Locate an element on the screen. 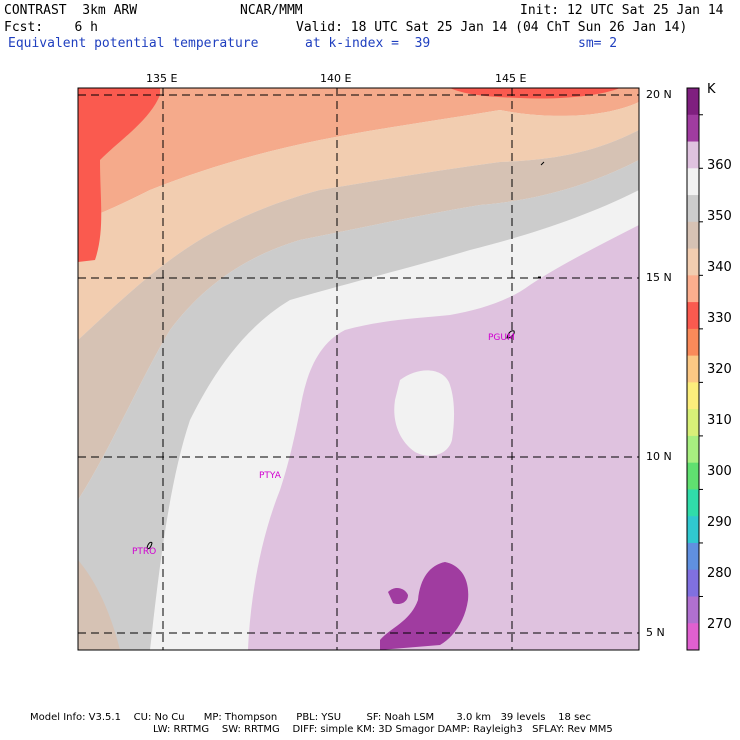 The height and width of the screenshot is (740, 740). field-name: Equivalent potential temperature is located at coordinates (133, 43).